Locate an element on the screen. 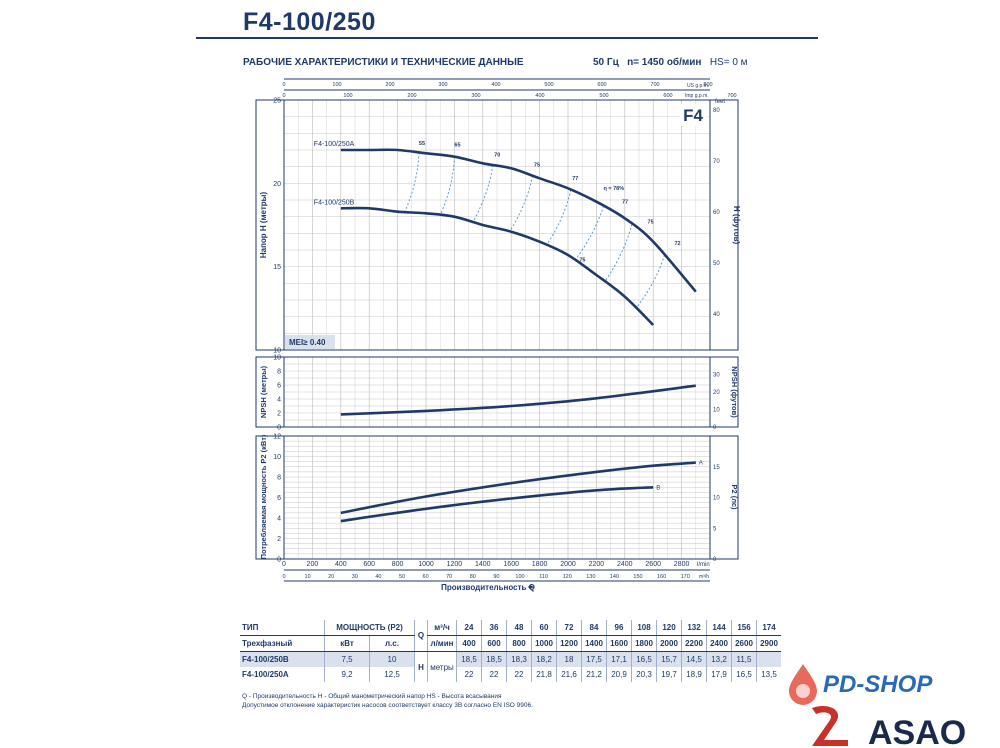  y-tick-label: 2 is located at coordinates (279, 539).